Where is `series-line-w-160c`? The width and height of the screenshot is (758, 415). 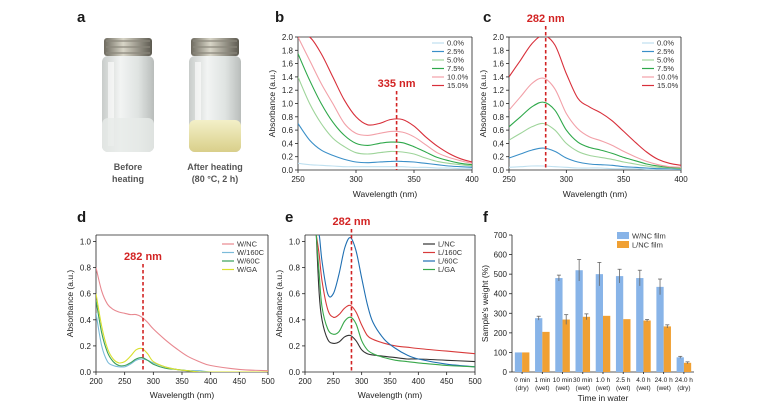
series-line-w-160c is located at coordinates (182, 342).